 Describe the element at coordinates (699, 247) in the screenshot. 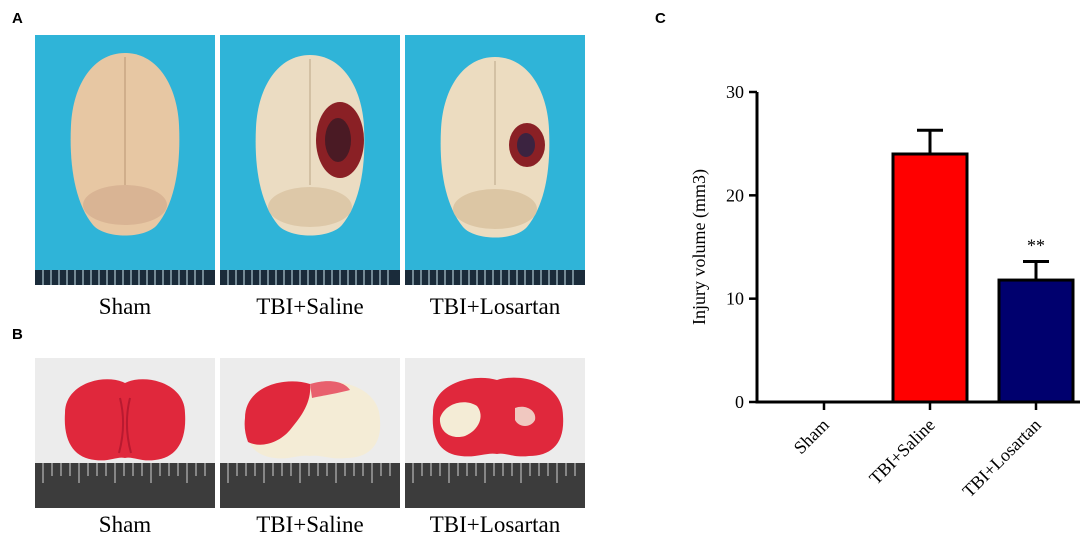

I see `y-axis-label: Injury volume (mm3)` at that location.